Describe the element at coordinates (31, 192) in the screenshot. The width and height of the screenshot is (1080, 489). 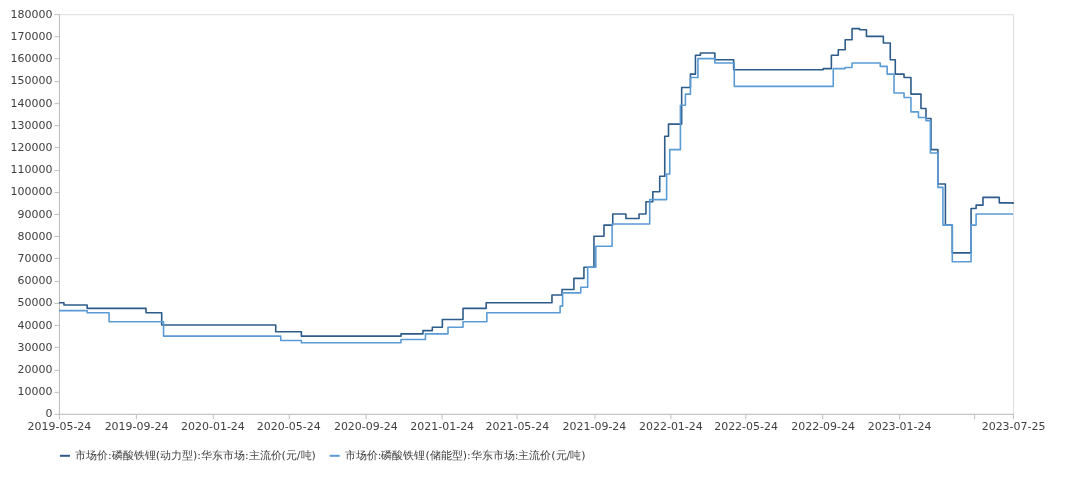
I see `y-tick-label: 100000` at that location.